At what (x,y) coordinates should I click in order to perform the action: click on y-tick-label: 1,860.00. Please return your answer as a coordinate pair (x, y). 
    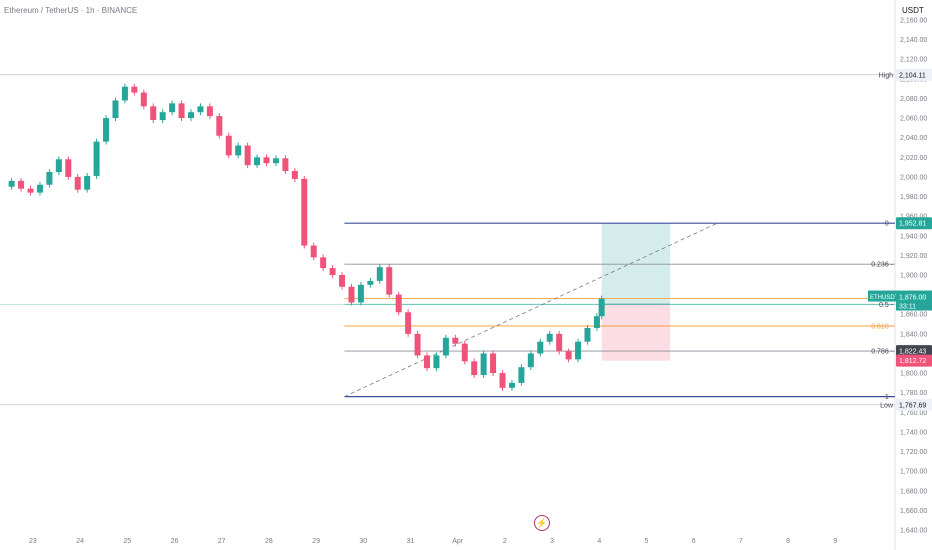
    Looking at the image, I should click on (913, 315).